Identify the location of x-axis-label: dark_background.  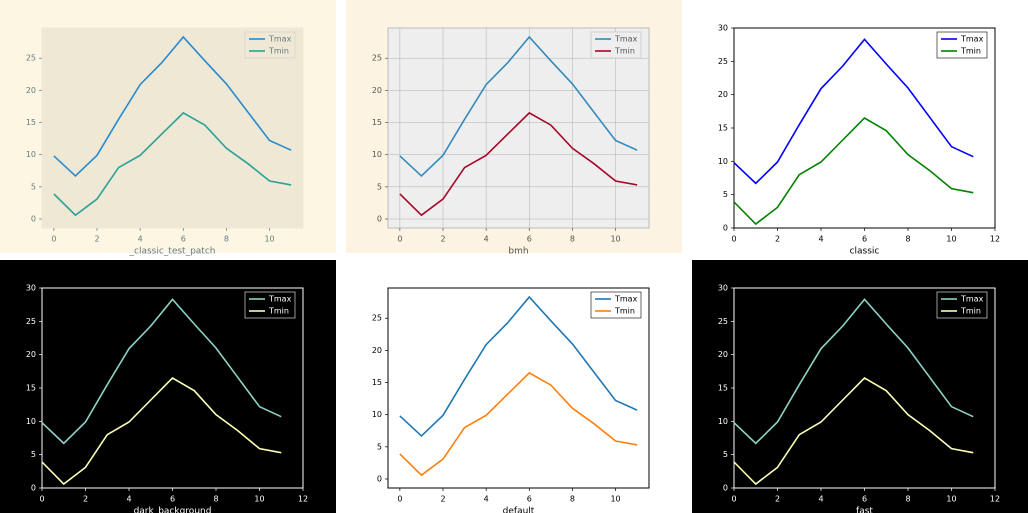
(173, 510).